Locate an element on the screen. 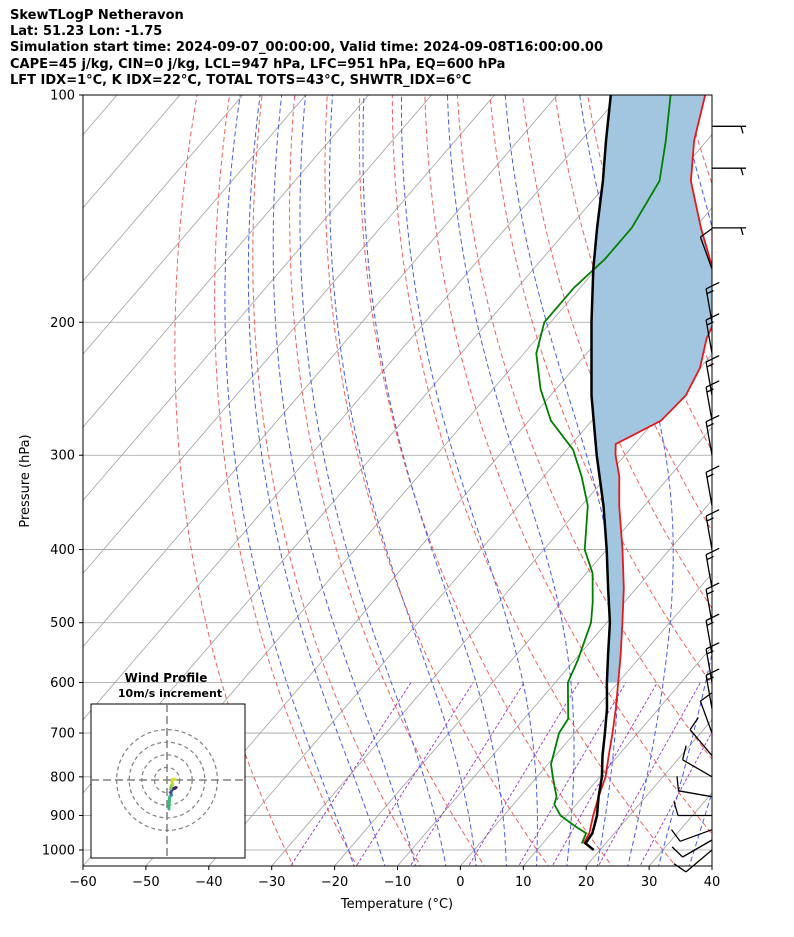 The image size is (794, 937). y-axis-label: Pressure (hPa) is located at coordinates (25, 480).